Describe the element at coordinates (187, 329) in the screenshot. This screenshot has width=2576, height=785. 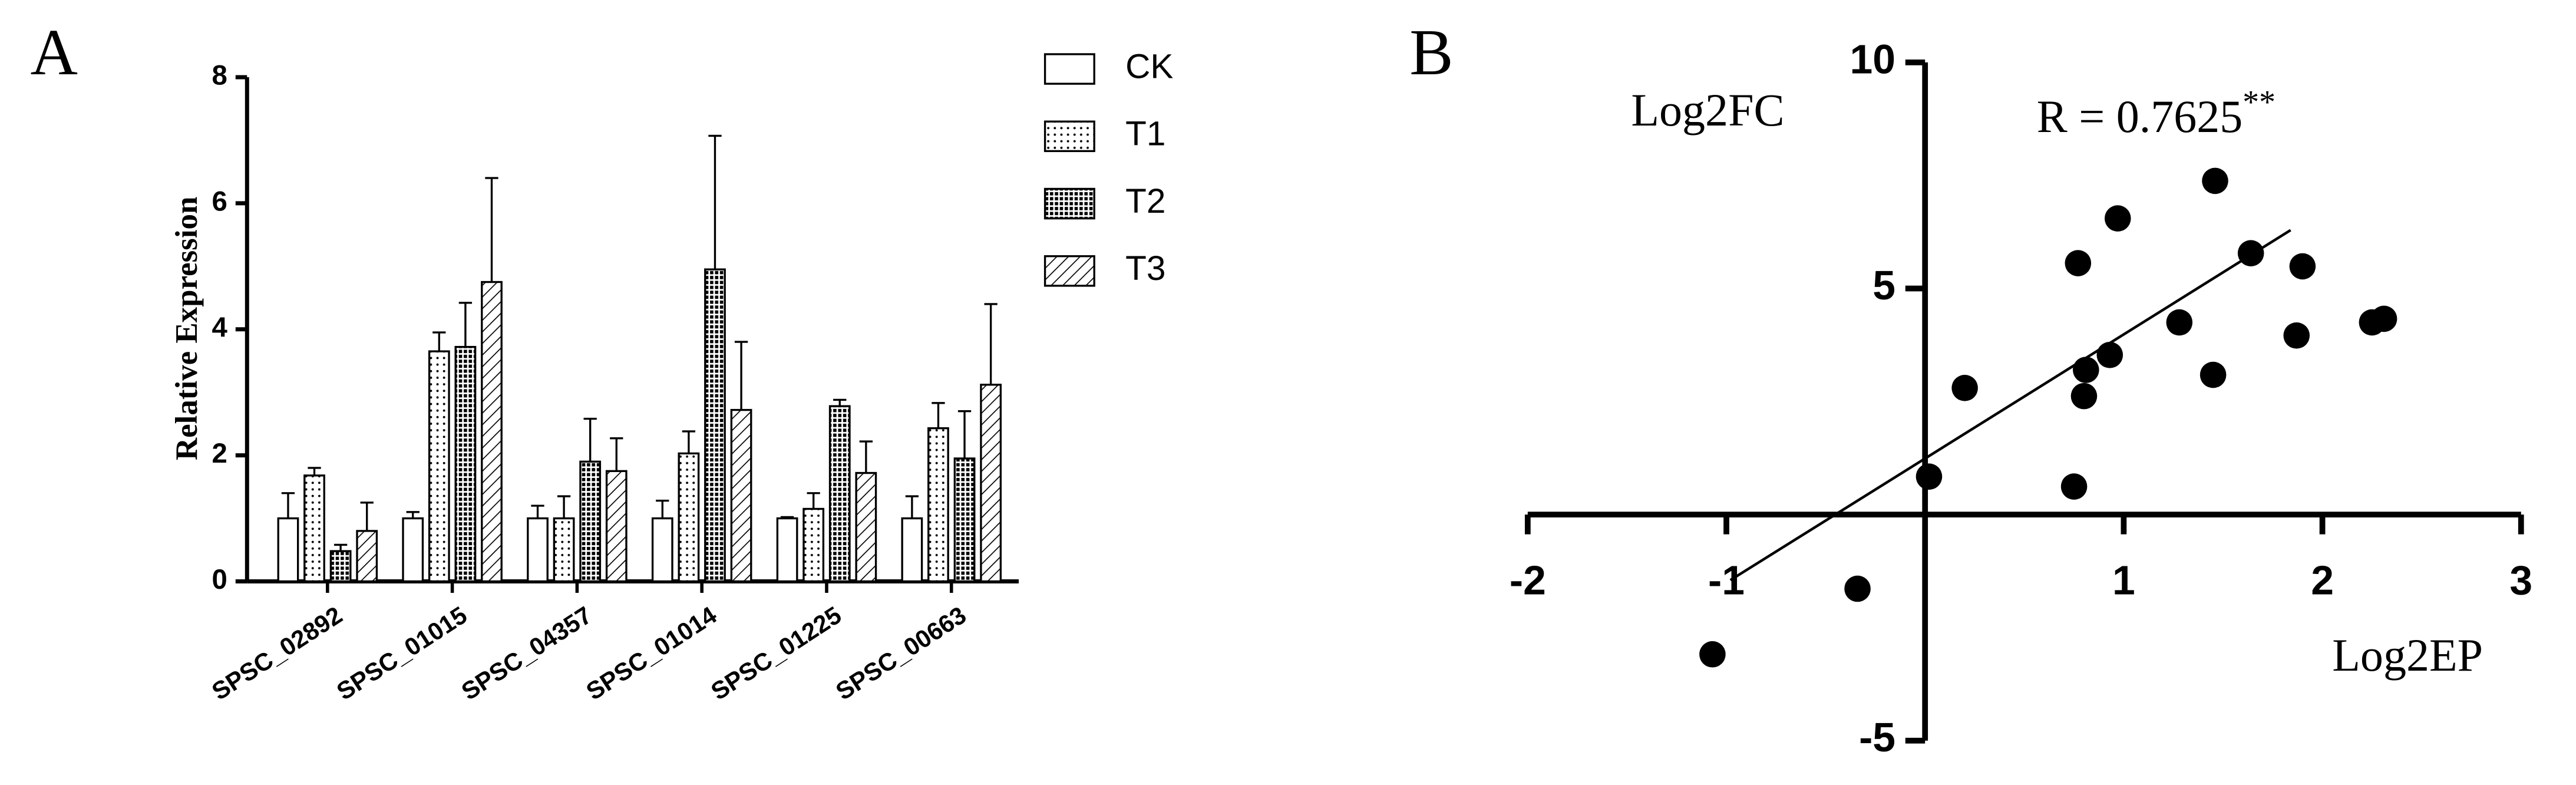
I see `y-axis-label: Relative Expression` at that location.